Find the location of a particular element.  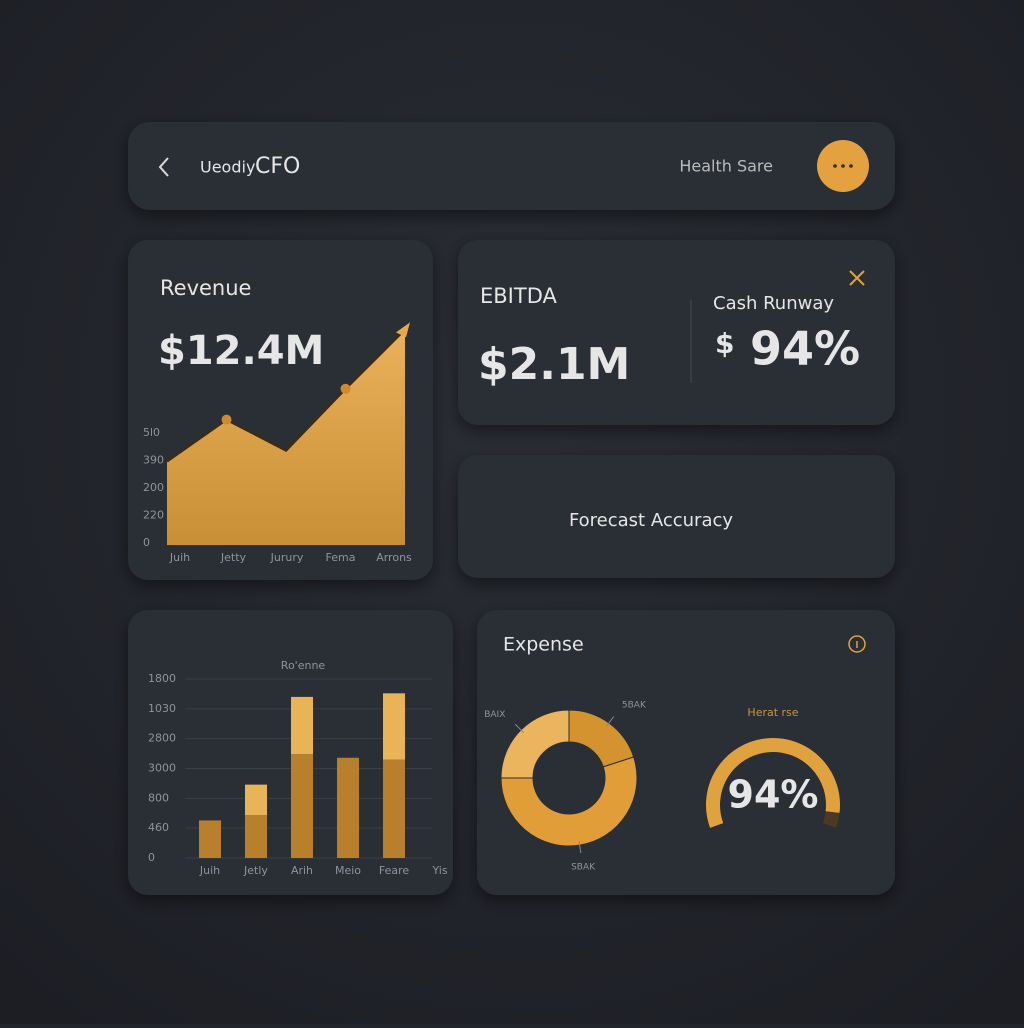

y-axis-label: 5l0 is located at coordinates (151, 432).